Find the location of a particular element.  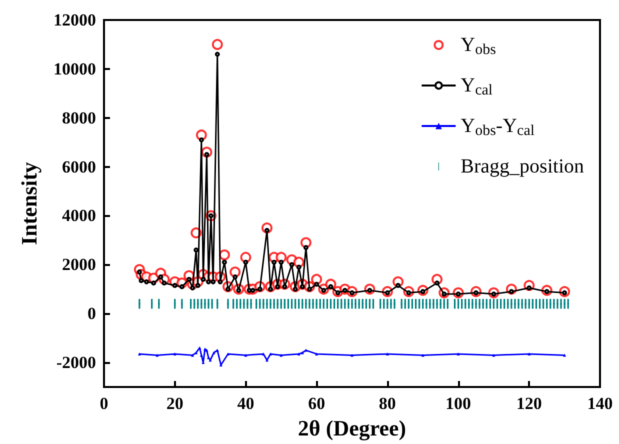

x-tick-label: 120 is located at coordinates (529, 403).